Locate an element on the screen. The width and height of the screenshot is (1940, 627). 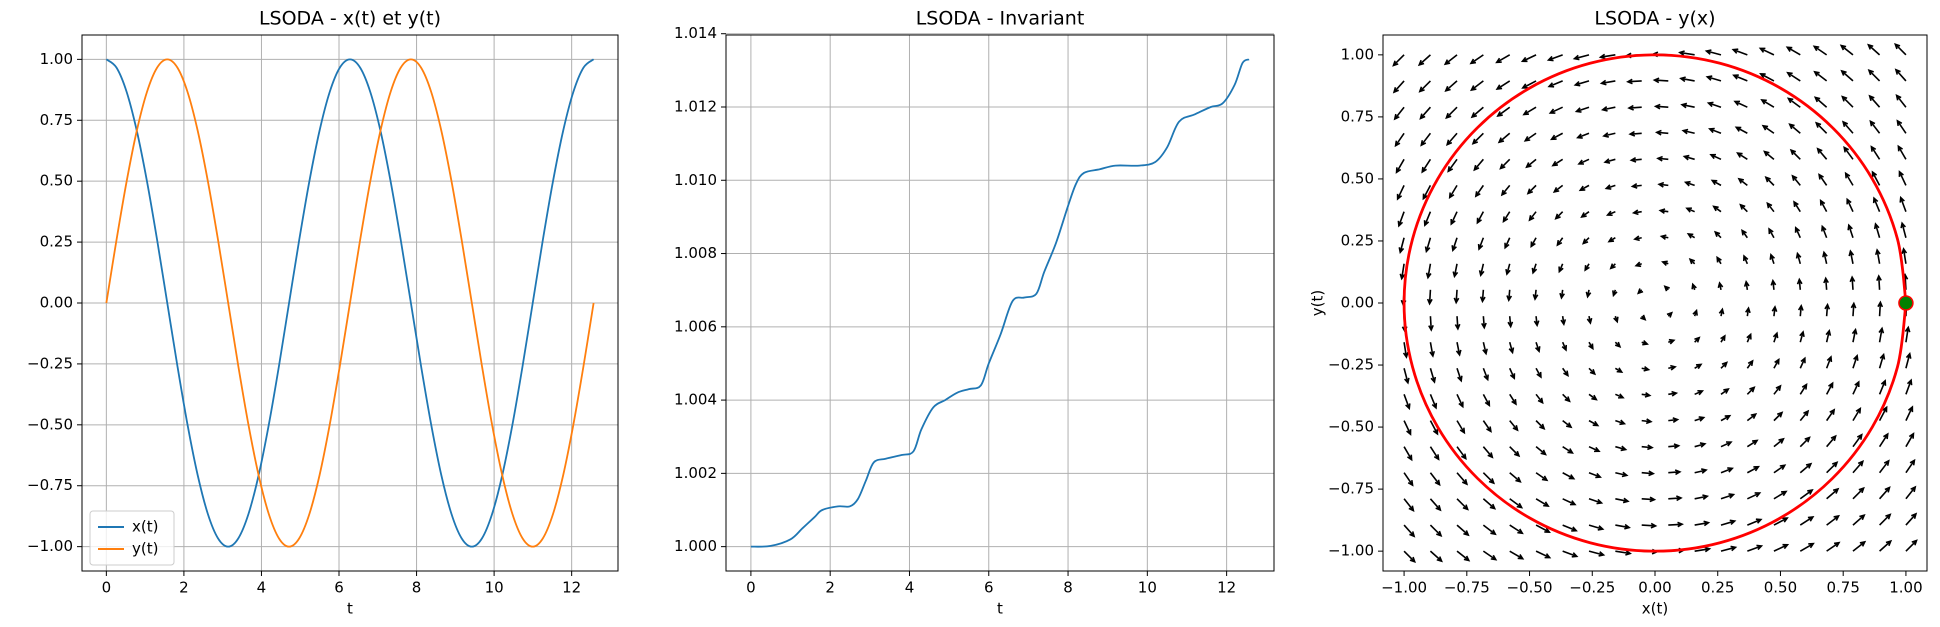
x-tick-label: 12 is located at coordinates (1226, 588).